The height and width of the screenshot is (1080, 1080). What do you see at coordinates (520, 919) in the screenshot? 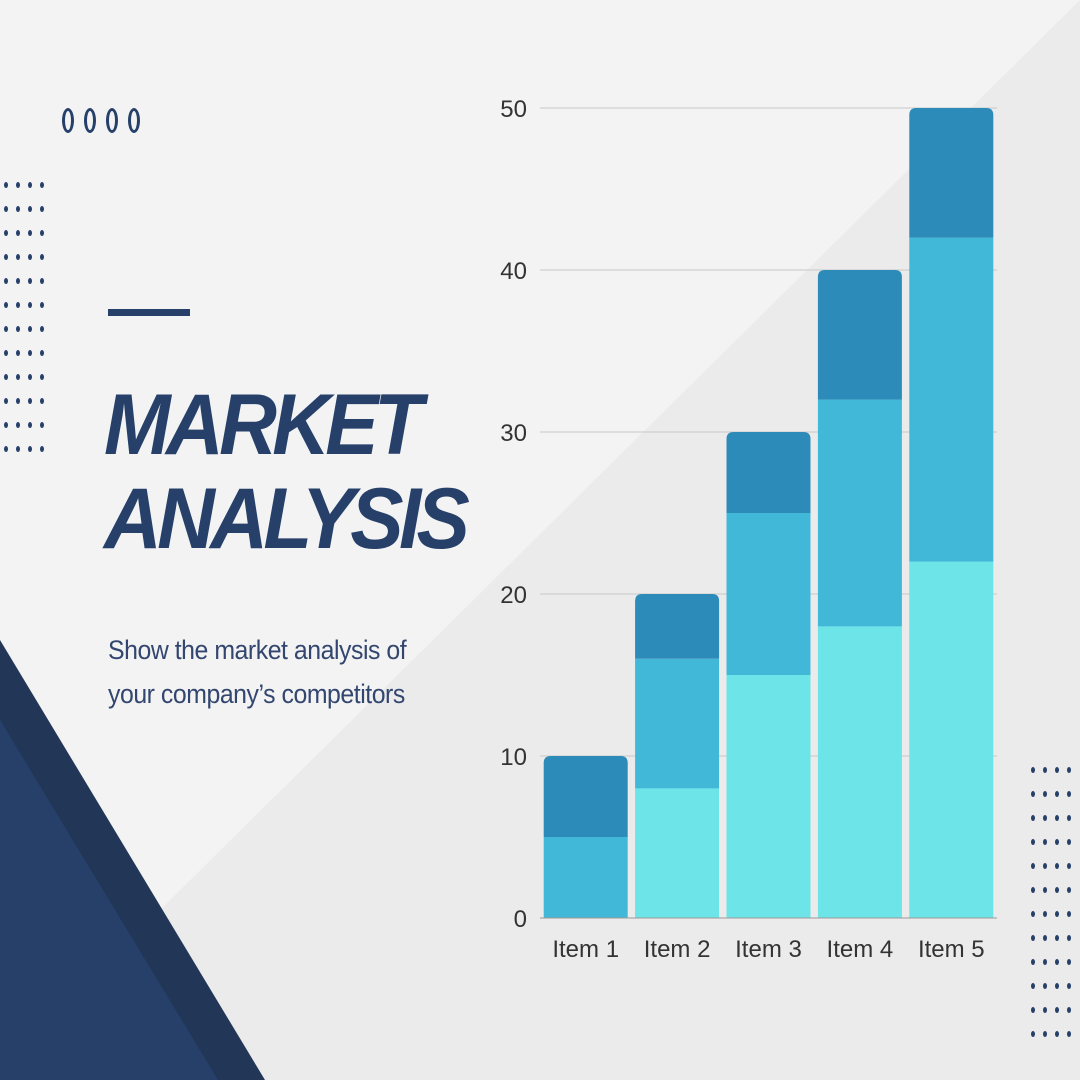
I see `y-tick-label: 0` at bounding box center [520, 919].